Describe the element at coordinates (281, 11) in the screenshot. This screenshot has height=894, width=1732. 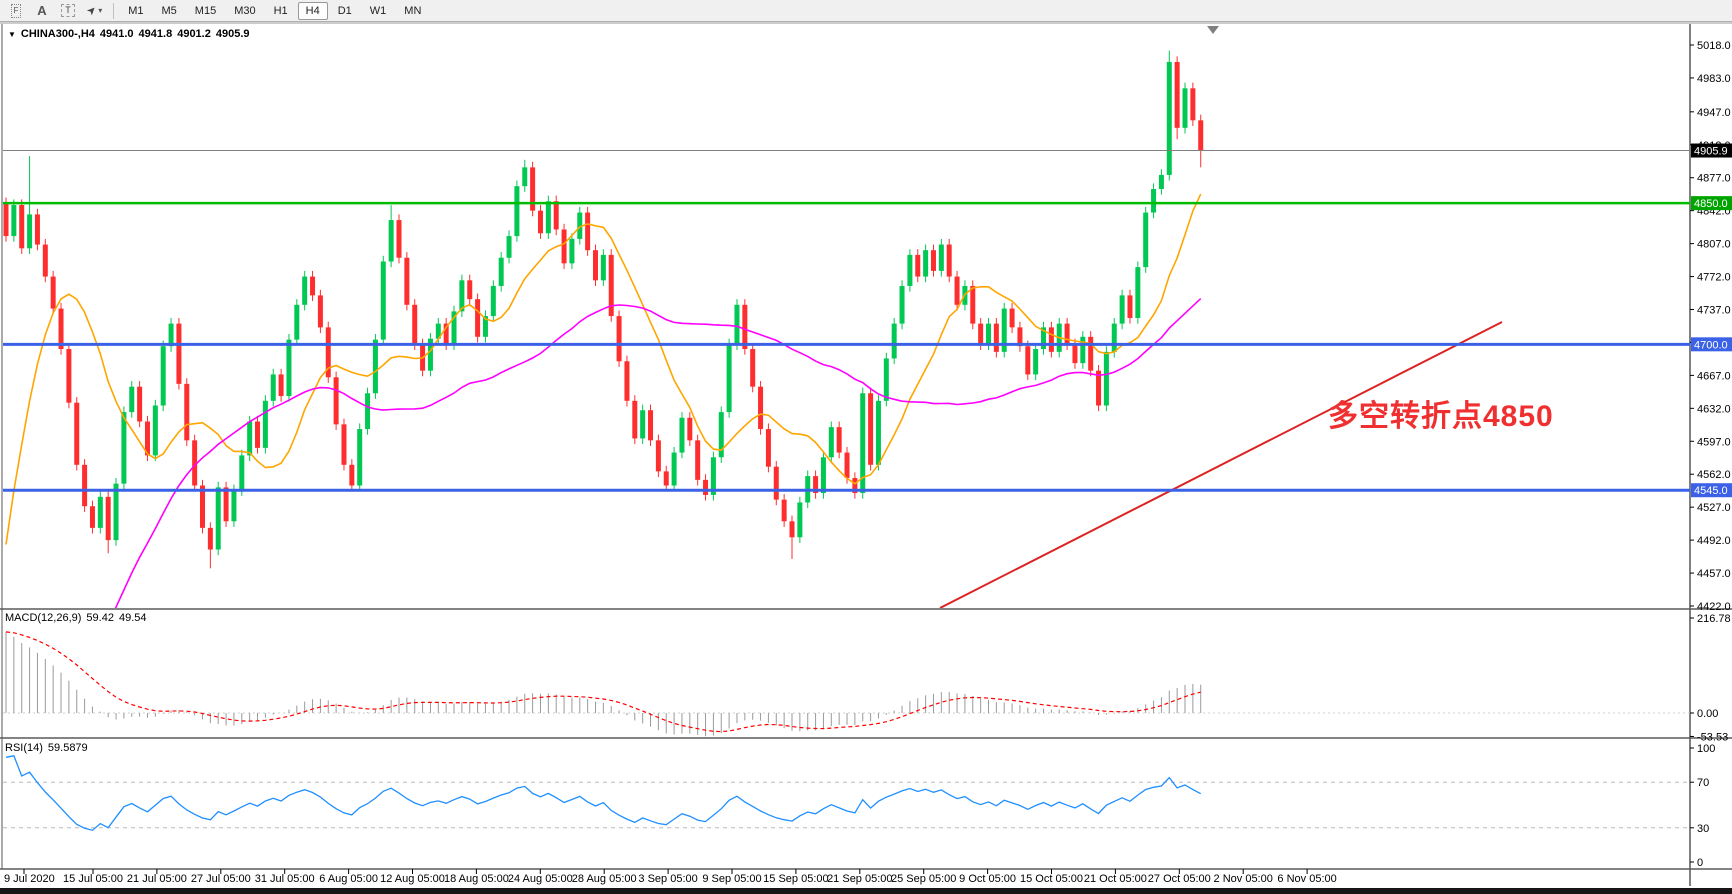
I see `timeframe-H1-button: H1` at that location.